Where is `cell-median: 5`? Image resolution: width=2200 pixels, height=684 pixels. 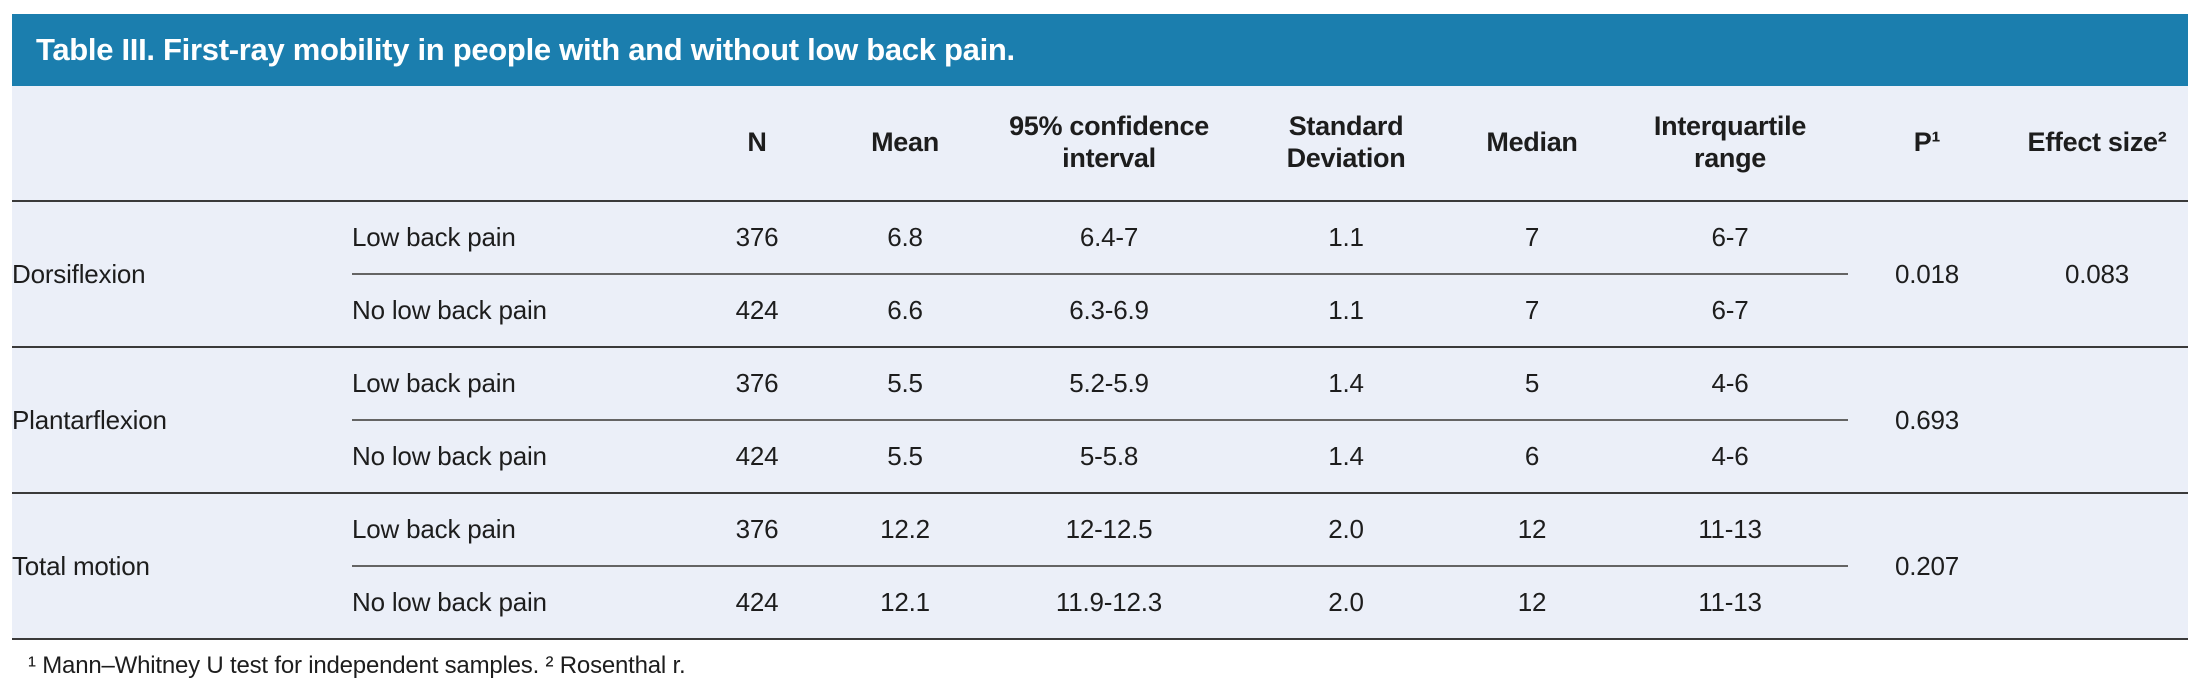 cell-median: 5 is located at coordinates (1532, 384).